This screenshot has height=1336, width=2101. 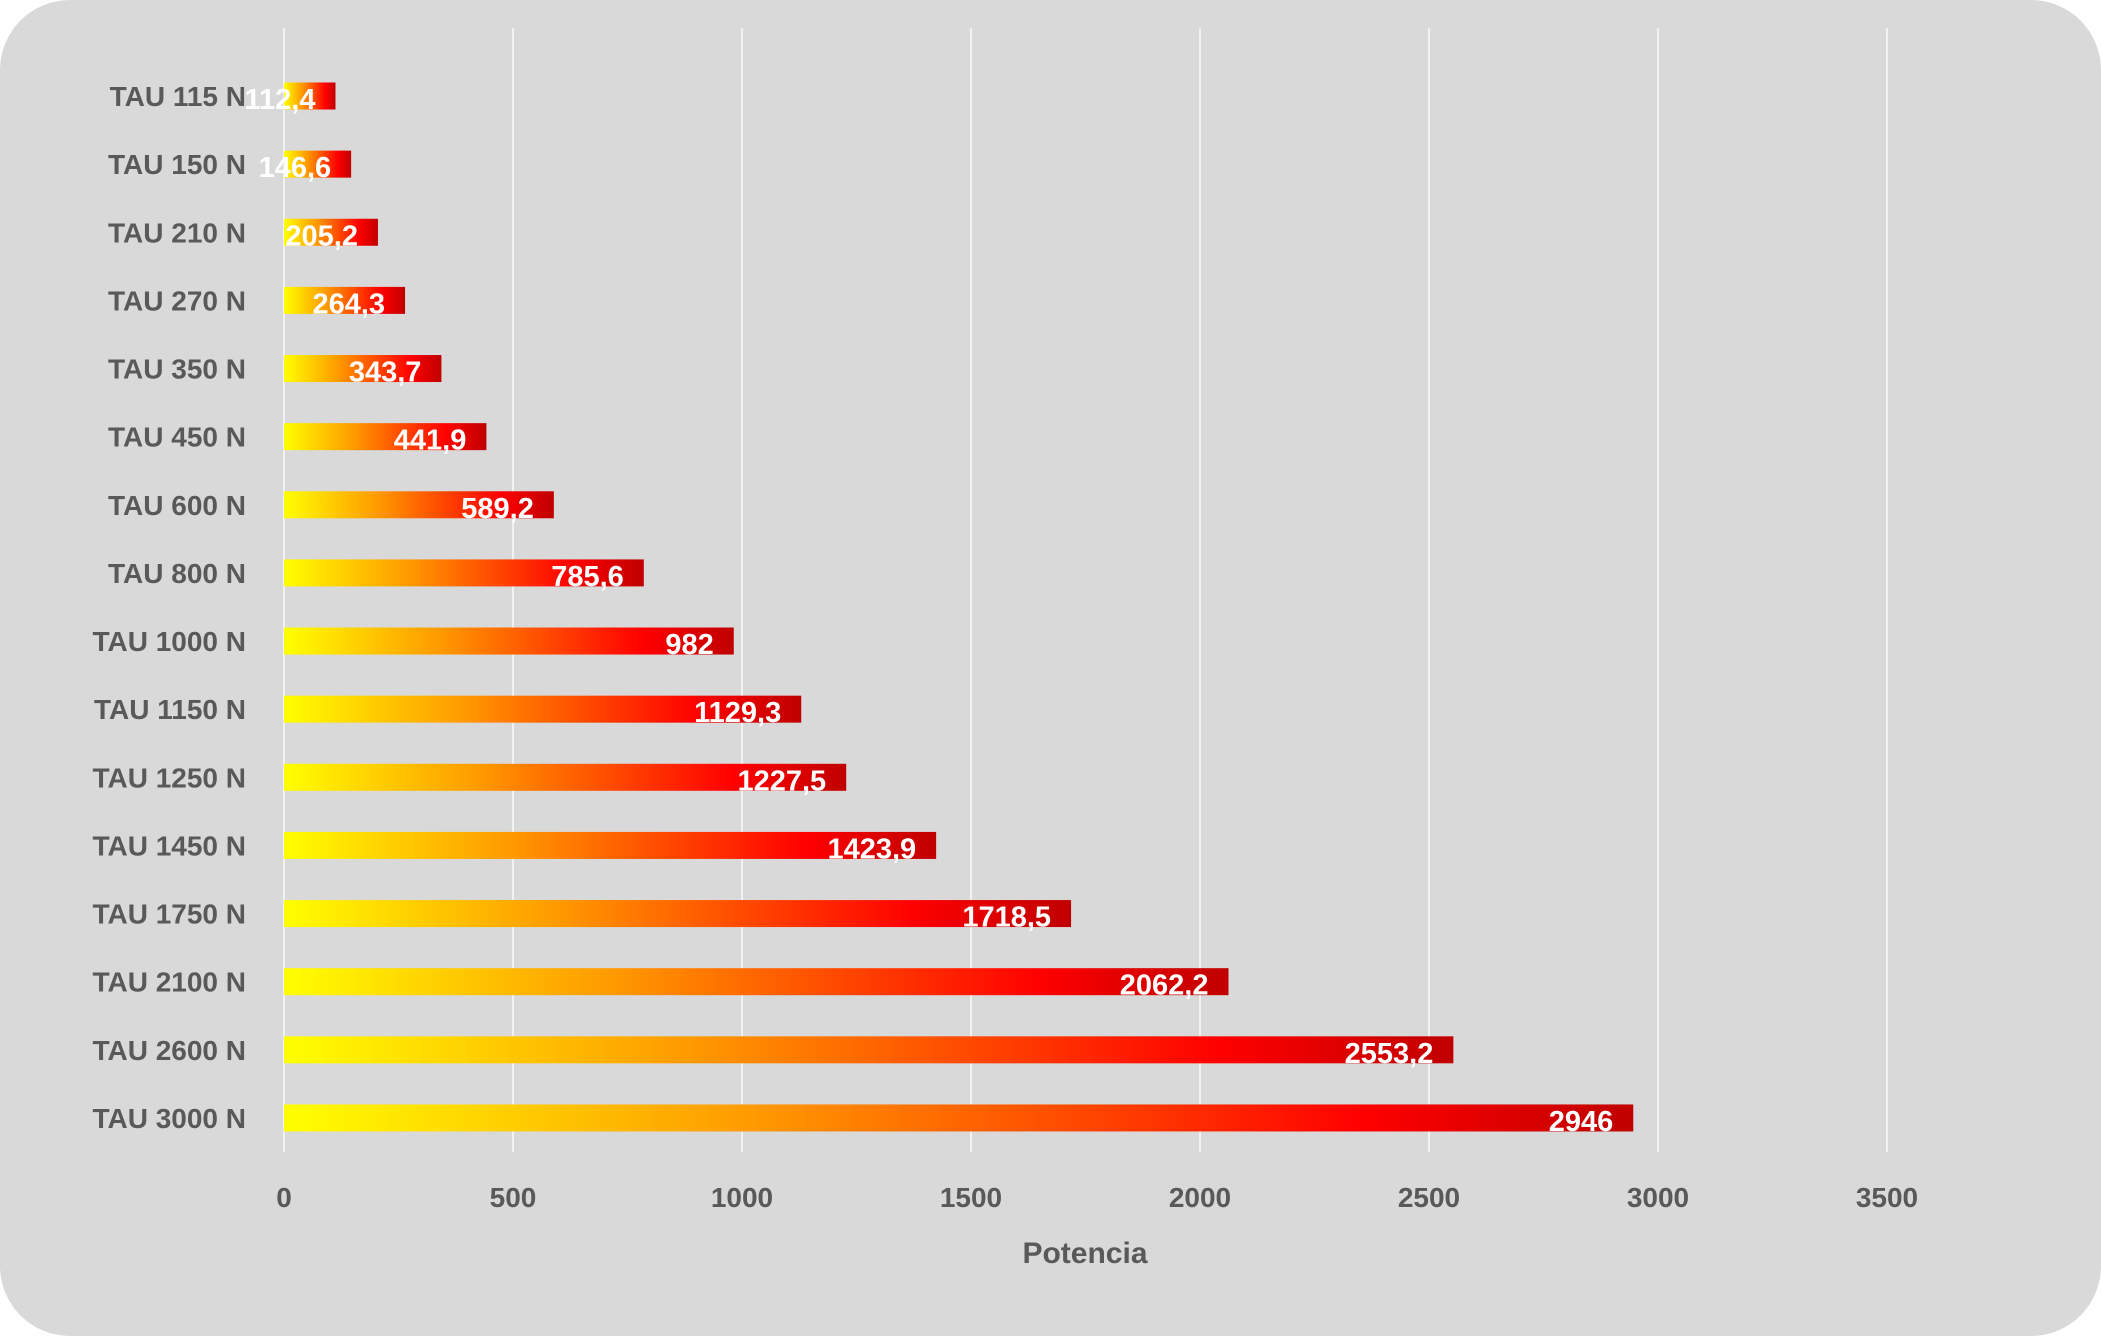 What do you see at coordinates (1429, 1197) in the screenshot?
I see `x-tick-label: 2500` at bounding box center [1429, 1197].